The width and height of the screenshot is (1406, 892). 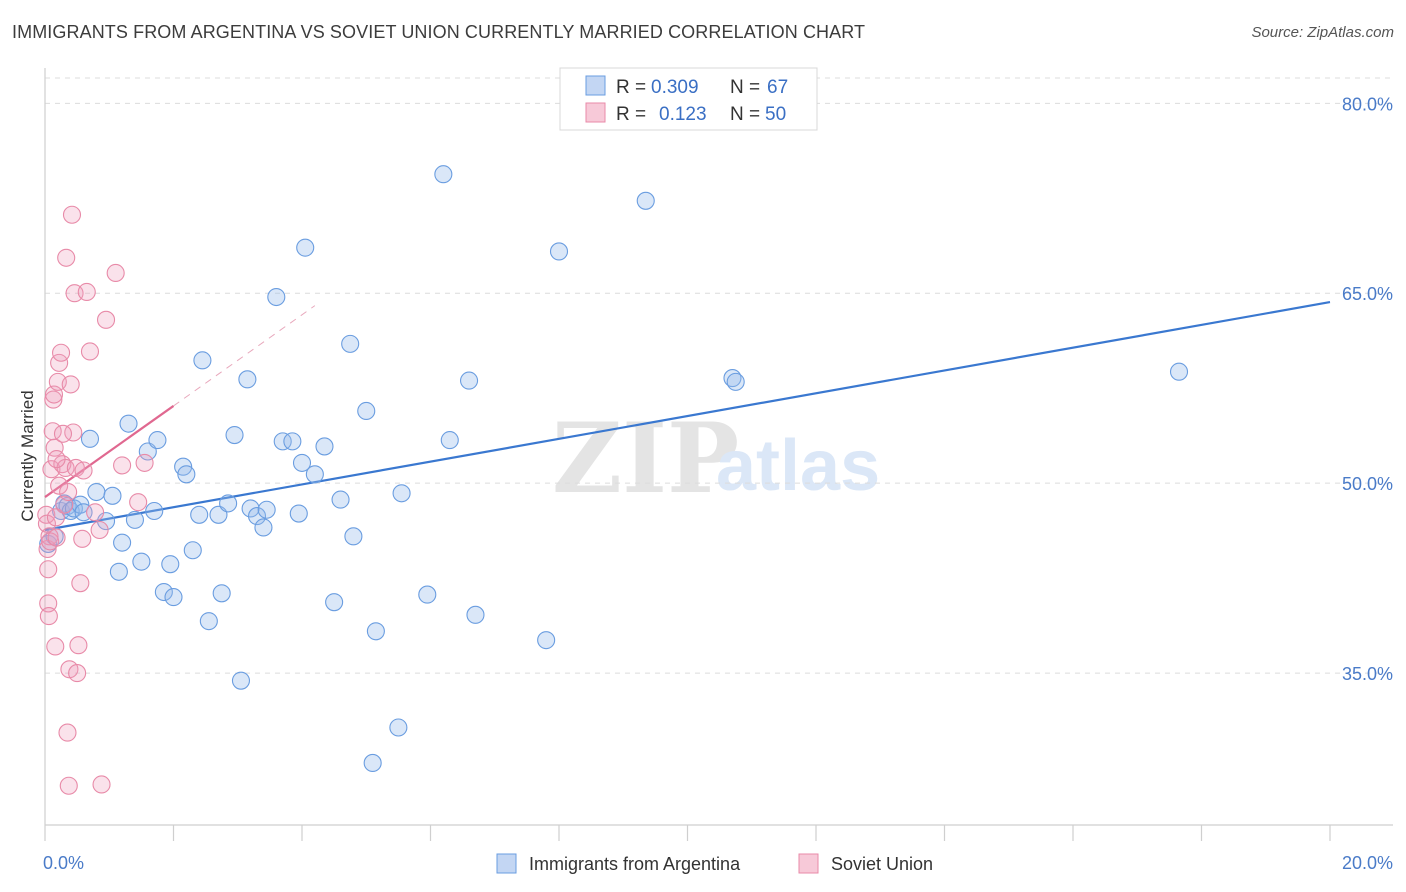 What do you see at coordinates (688, 99) in the screenshot?
I see `top-legend: R = 0.309 N = 67 R = 0.123 N = 50` at bounding box center [688, 99].